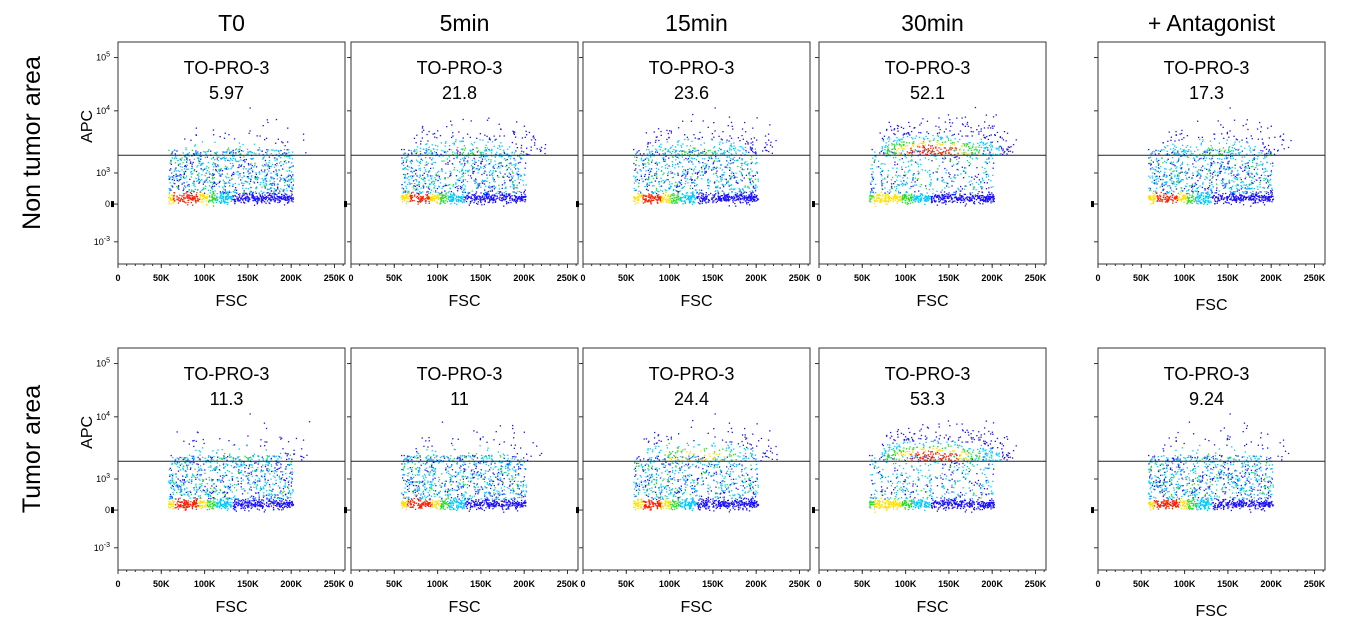  Describe the element at coordinates (626, 278) in the screenshot. I see `x-tick-label: 50K` at that location.